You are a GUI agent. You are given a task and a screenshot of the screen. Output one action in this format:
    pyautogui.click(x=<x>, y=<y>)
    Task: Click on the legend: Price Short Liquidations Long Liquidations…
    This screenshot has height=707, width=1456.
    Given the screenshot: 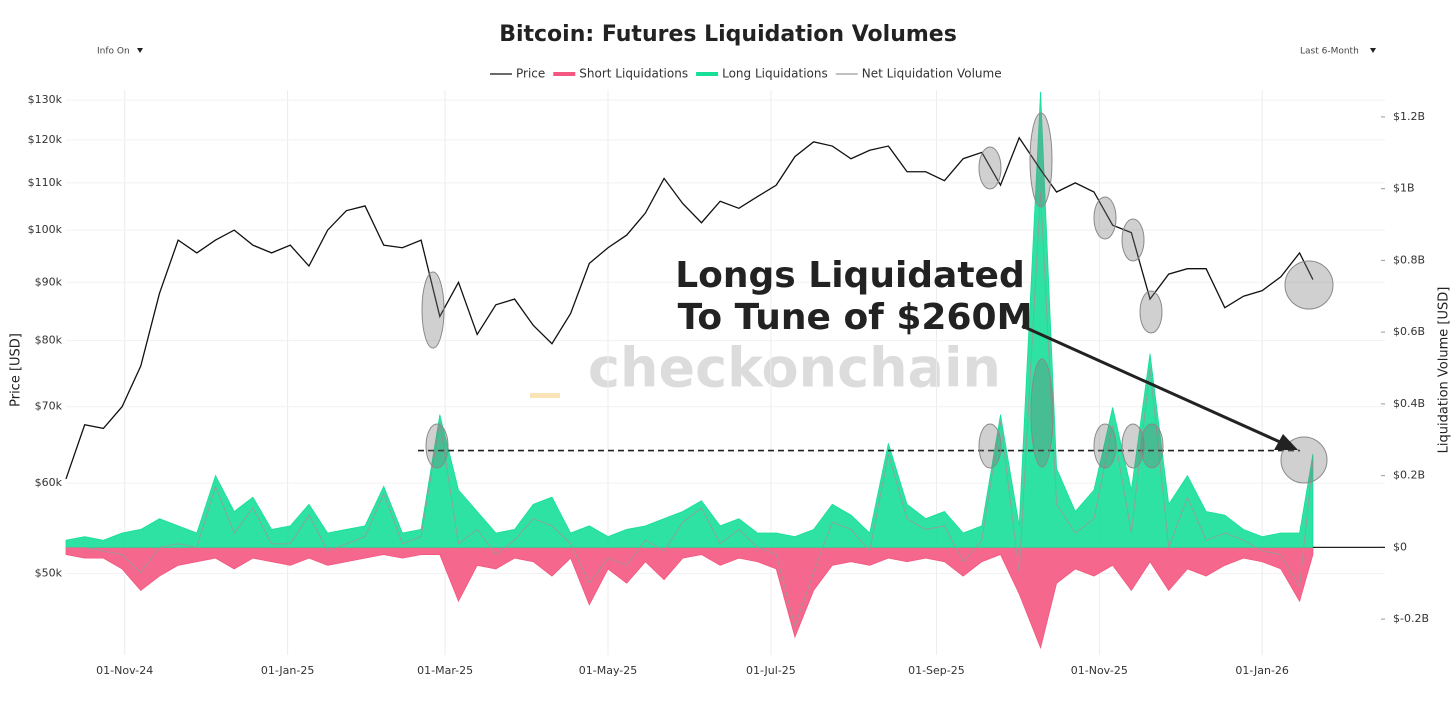 What is the action you would take?
    pyautogui.click(x=746, y=74)
    